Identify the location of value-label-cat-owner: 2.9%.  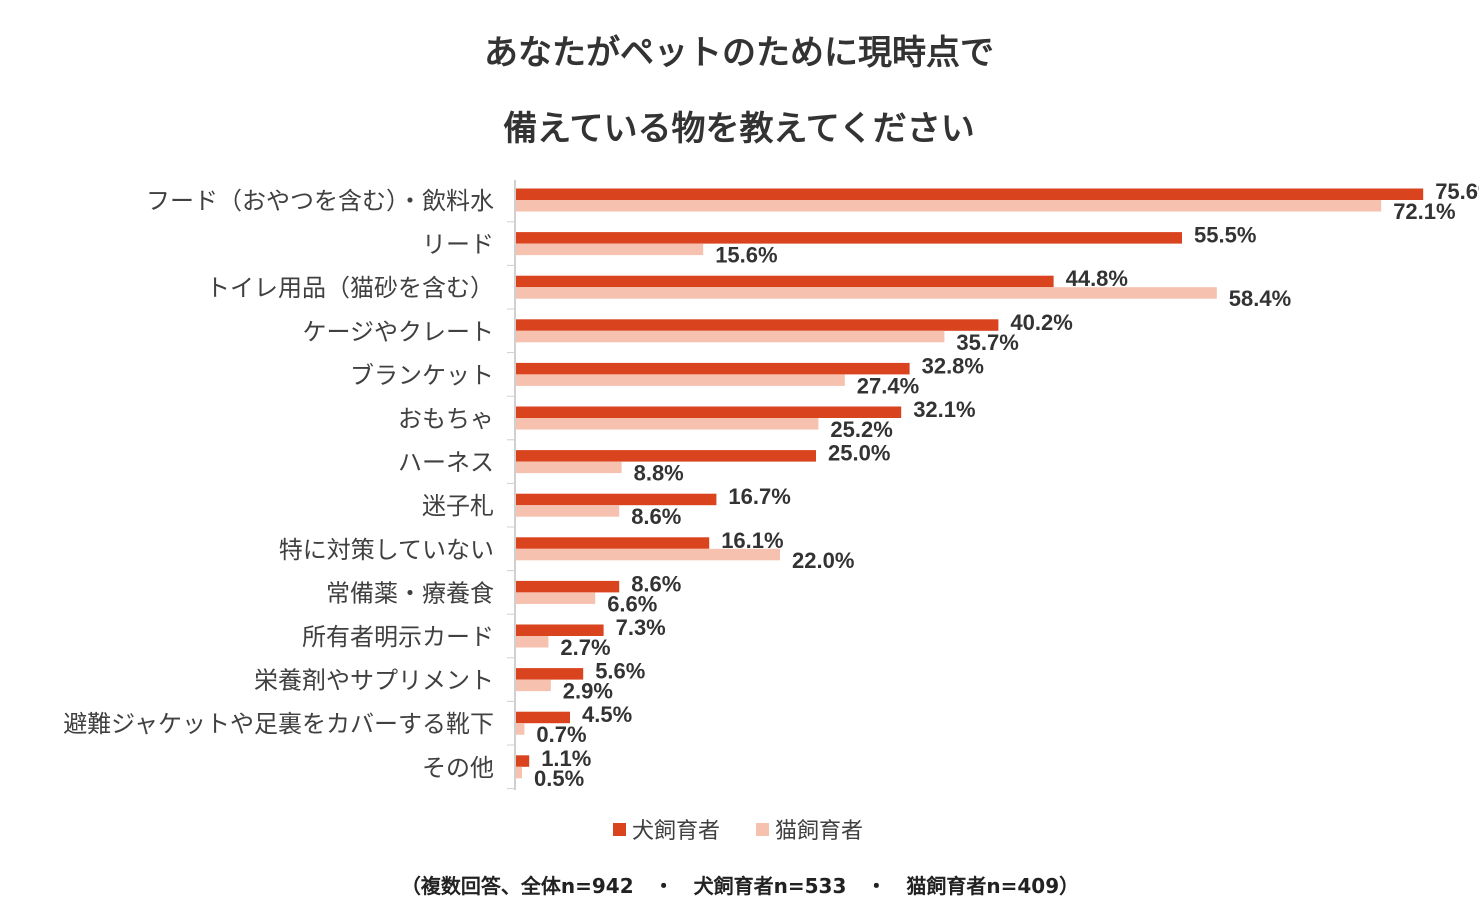
(588, 691).